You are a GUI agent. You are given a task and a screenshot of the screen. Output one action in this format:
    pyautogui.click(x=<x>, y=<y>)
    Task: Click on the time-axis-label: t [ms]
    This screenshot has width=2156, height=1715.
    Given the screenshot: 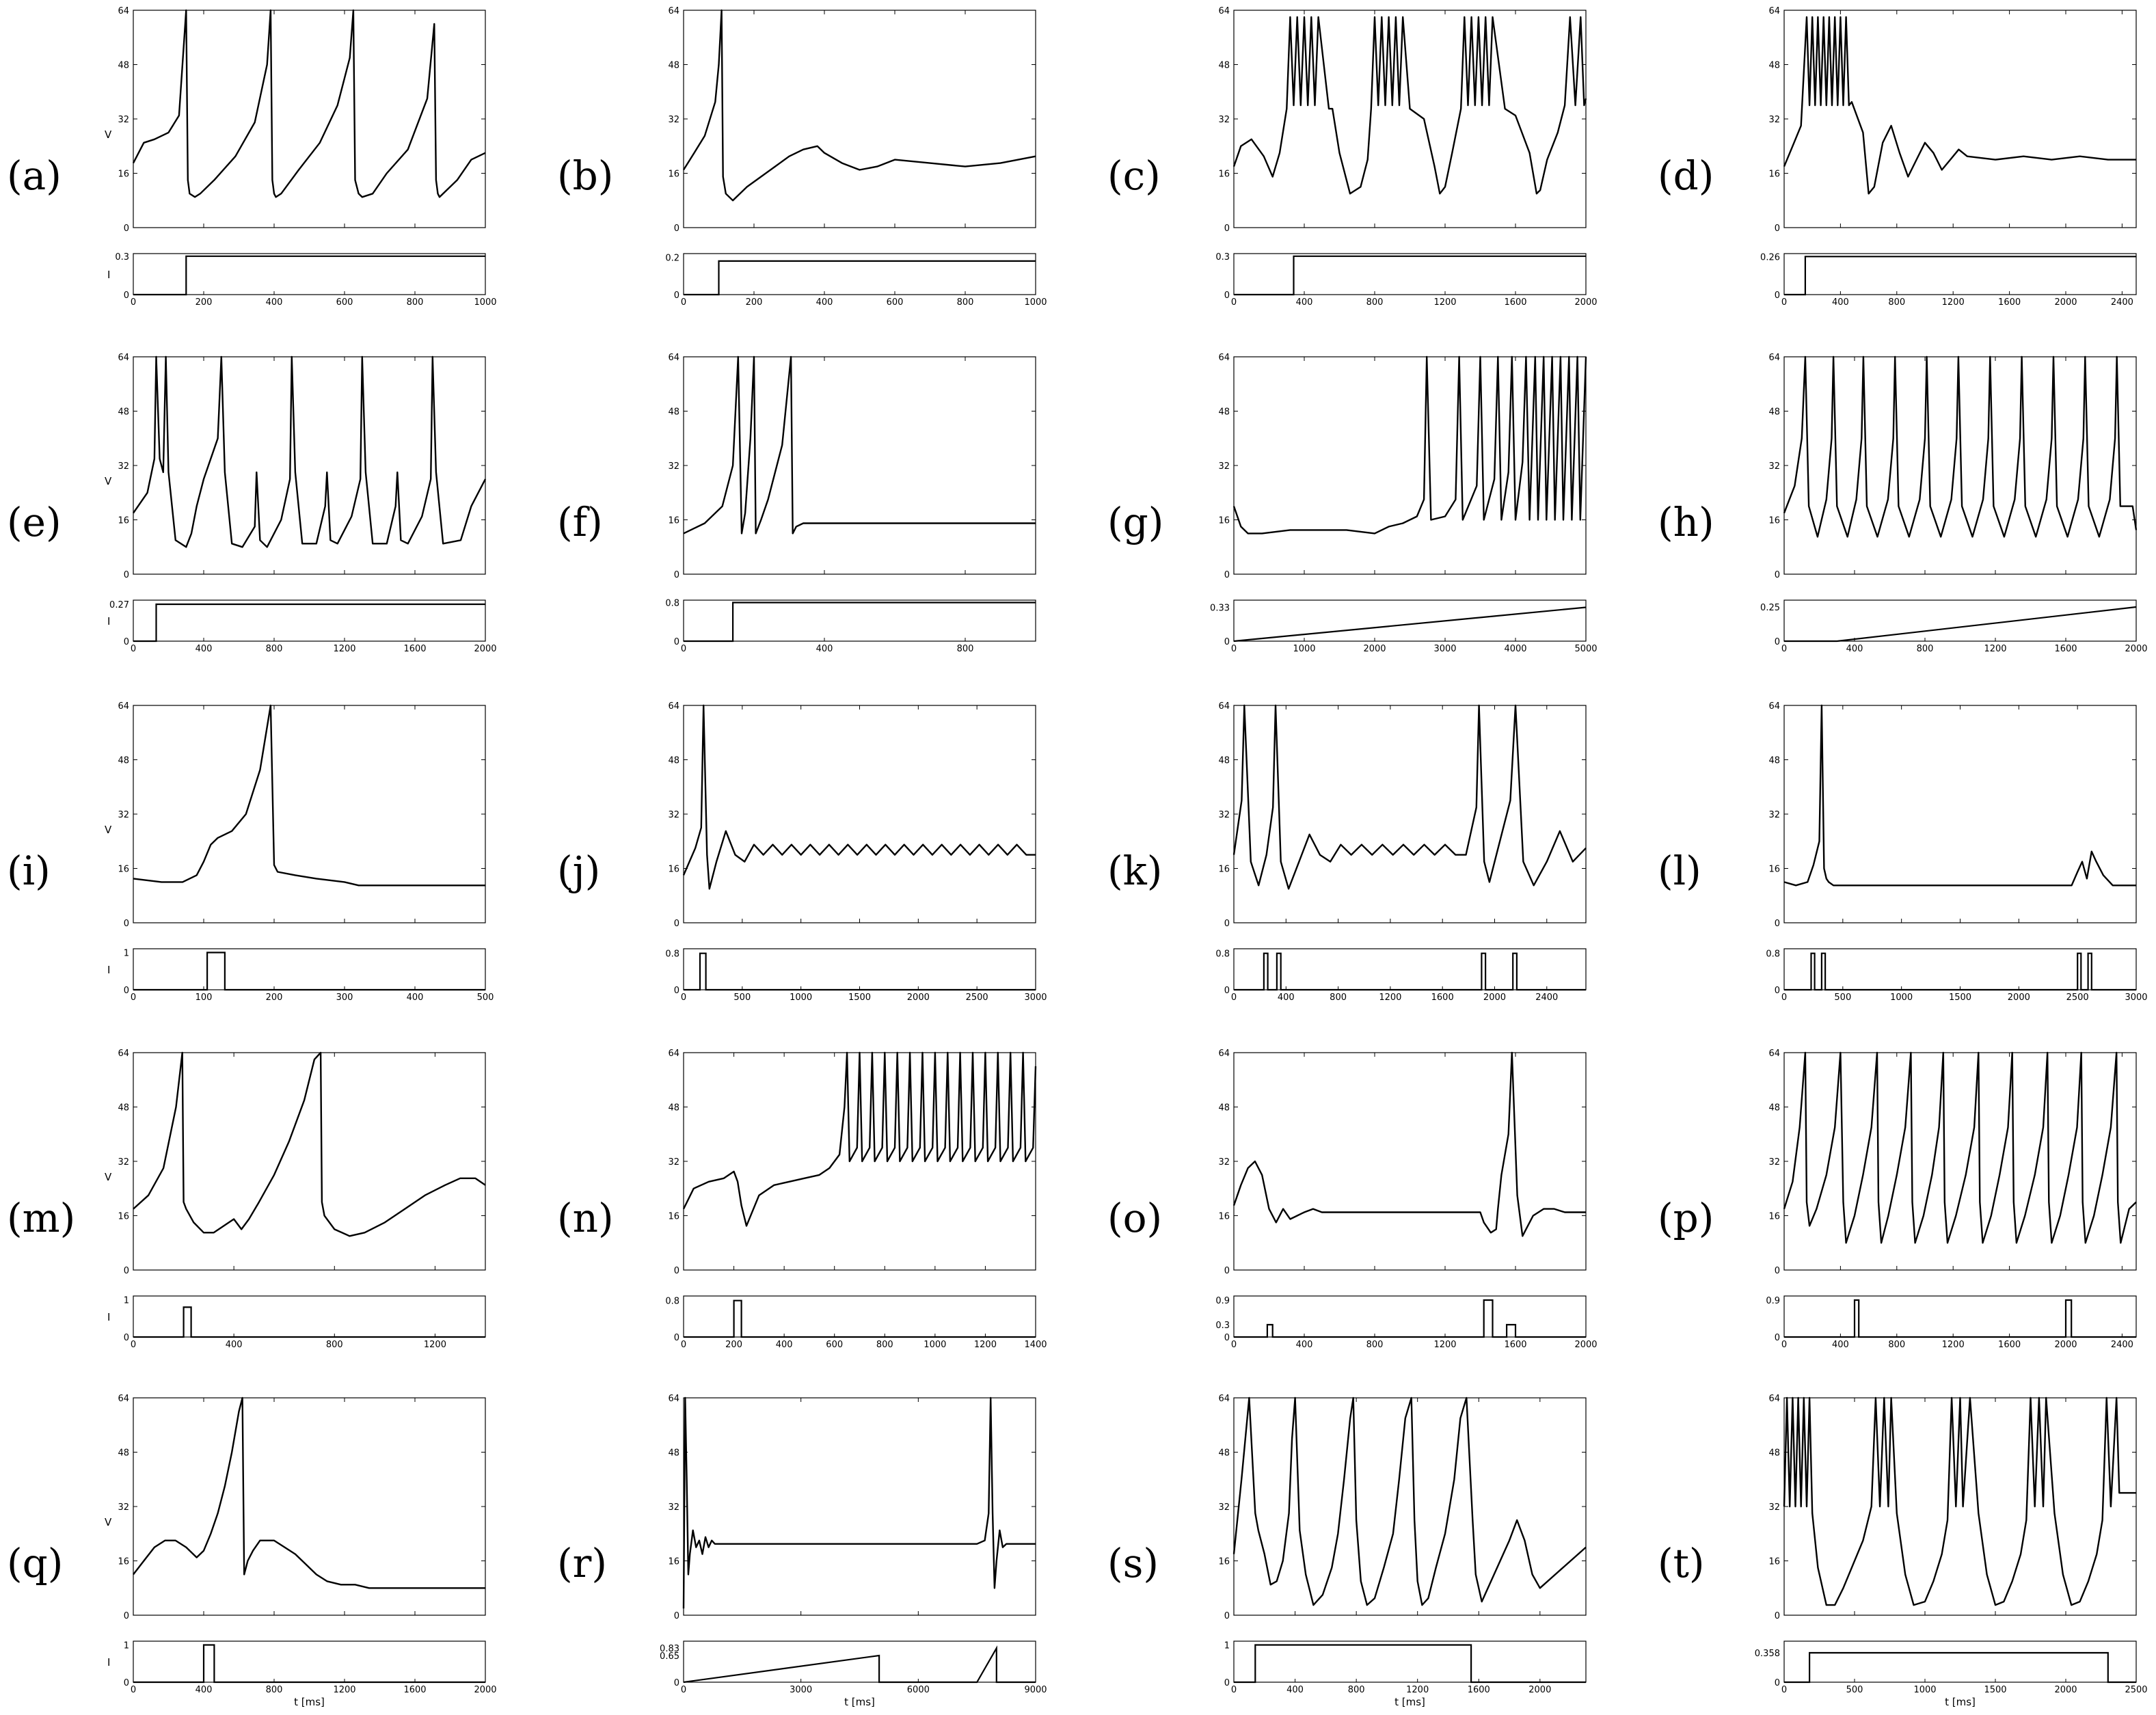 What is the action you would take?
    pyautogui.click(x=1409, y=1702)
    